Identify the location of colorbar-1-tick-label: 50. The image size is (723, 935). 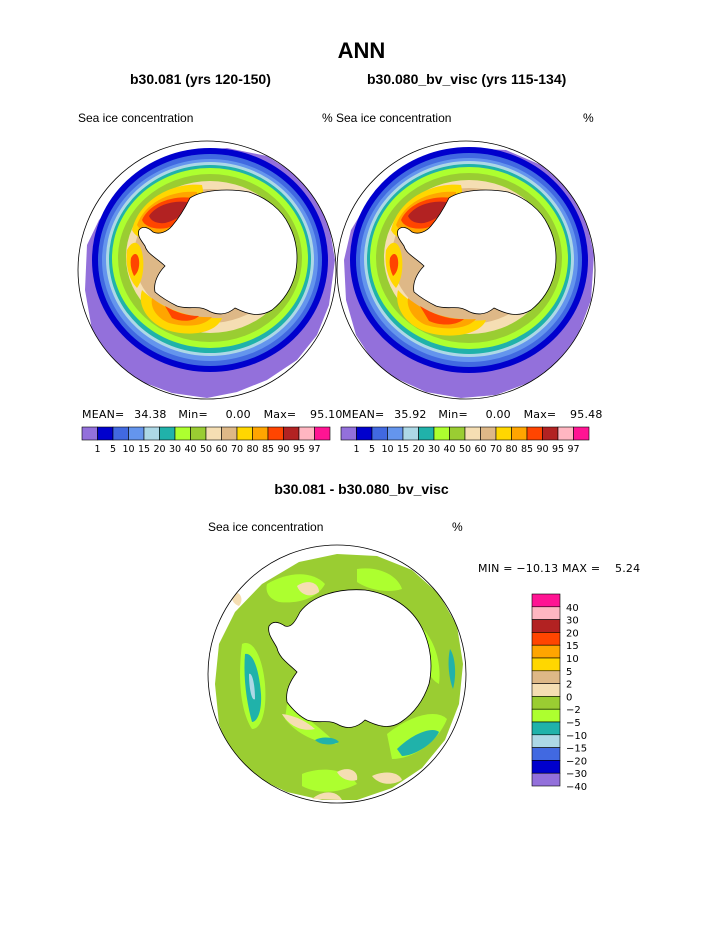
(206, 449).